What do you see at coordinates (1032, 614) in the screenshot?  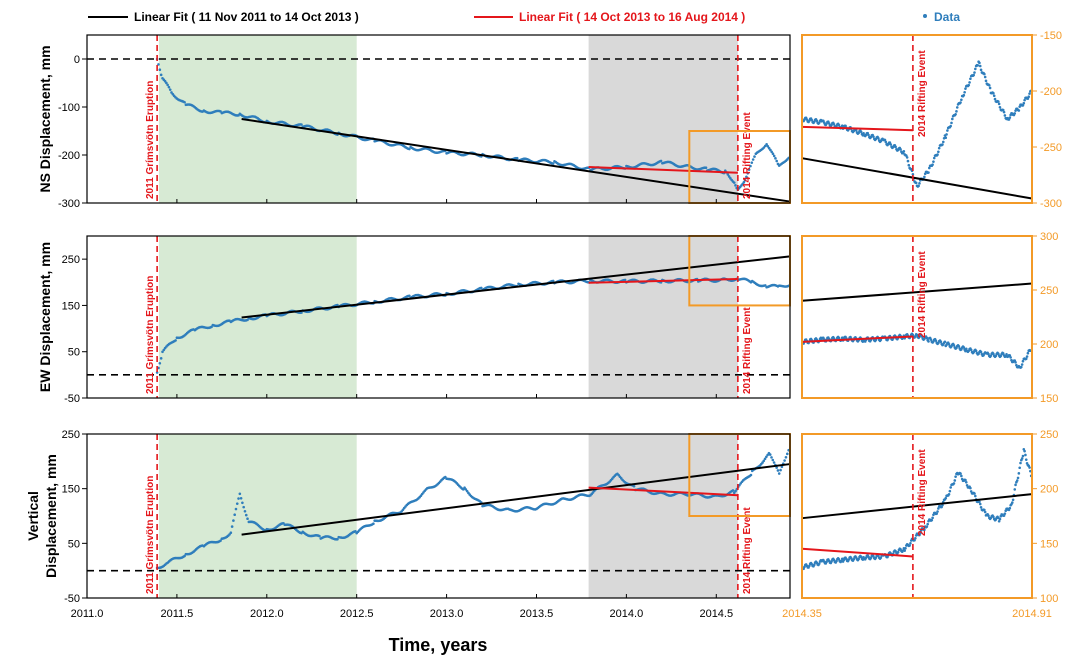 I see `inset-xtick-label: 2014.91` at bounding box center [1032, 614].